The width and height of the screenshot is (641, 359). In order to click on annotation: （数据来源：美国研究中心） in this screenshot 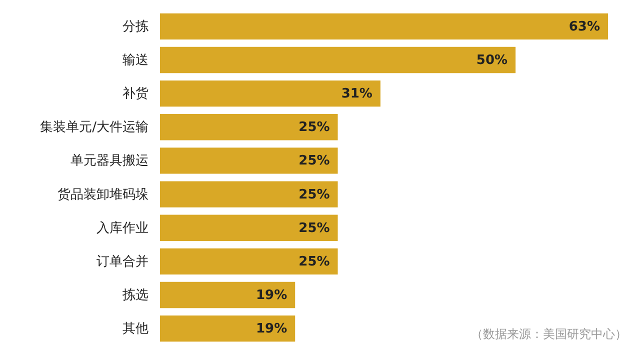, I will do `click(549, 334)`.